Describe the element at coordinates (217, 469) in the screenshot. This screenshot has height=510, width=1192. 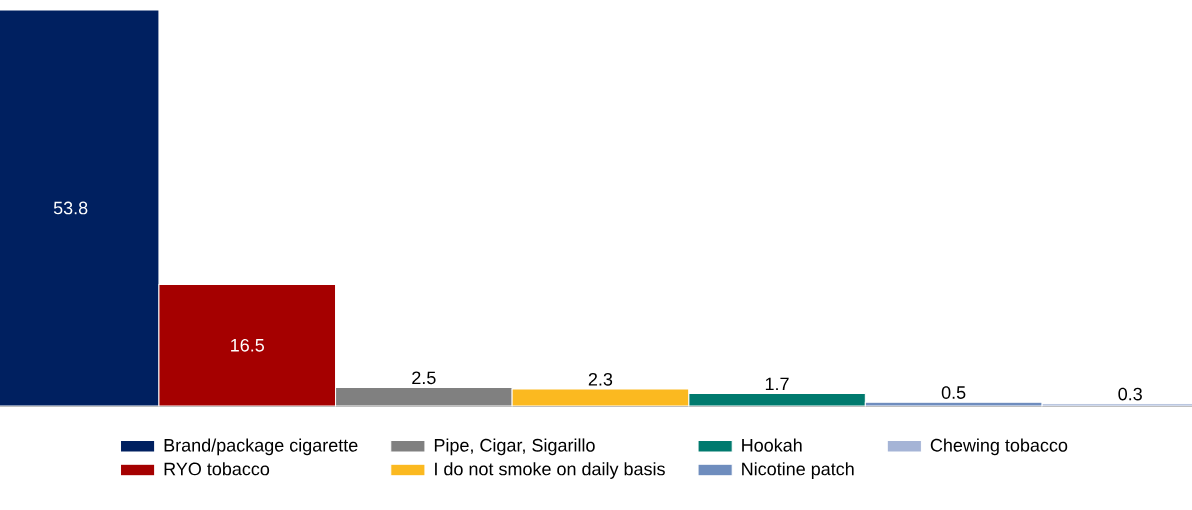
I see `legend-label: RYO tobacco` at that location.